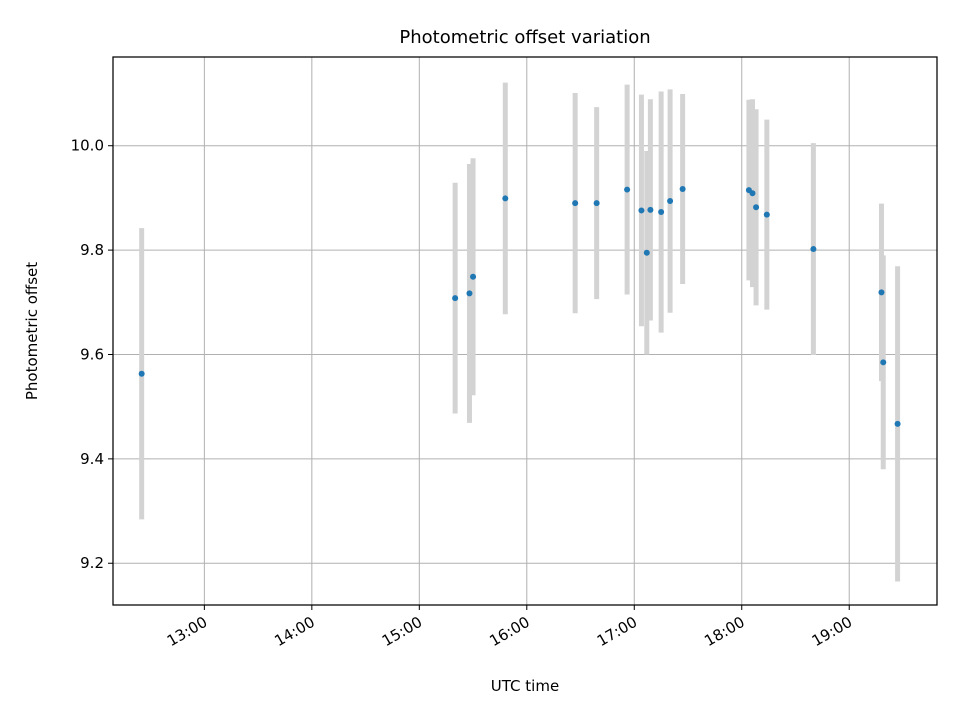  What do you see at coordinates (92, 250) in the screenshot?
I see `y-tick-label: 9.8` at bounding box center [92, 250].